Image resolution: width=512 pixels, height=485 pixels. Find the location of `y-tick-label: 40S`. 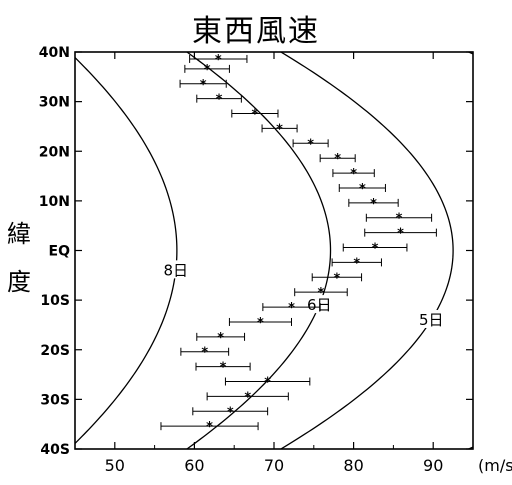

y-tick-label: 40S is located at coordinates (55, 450).